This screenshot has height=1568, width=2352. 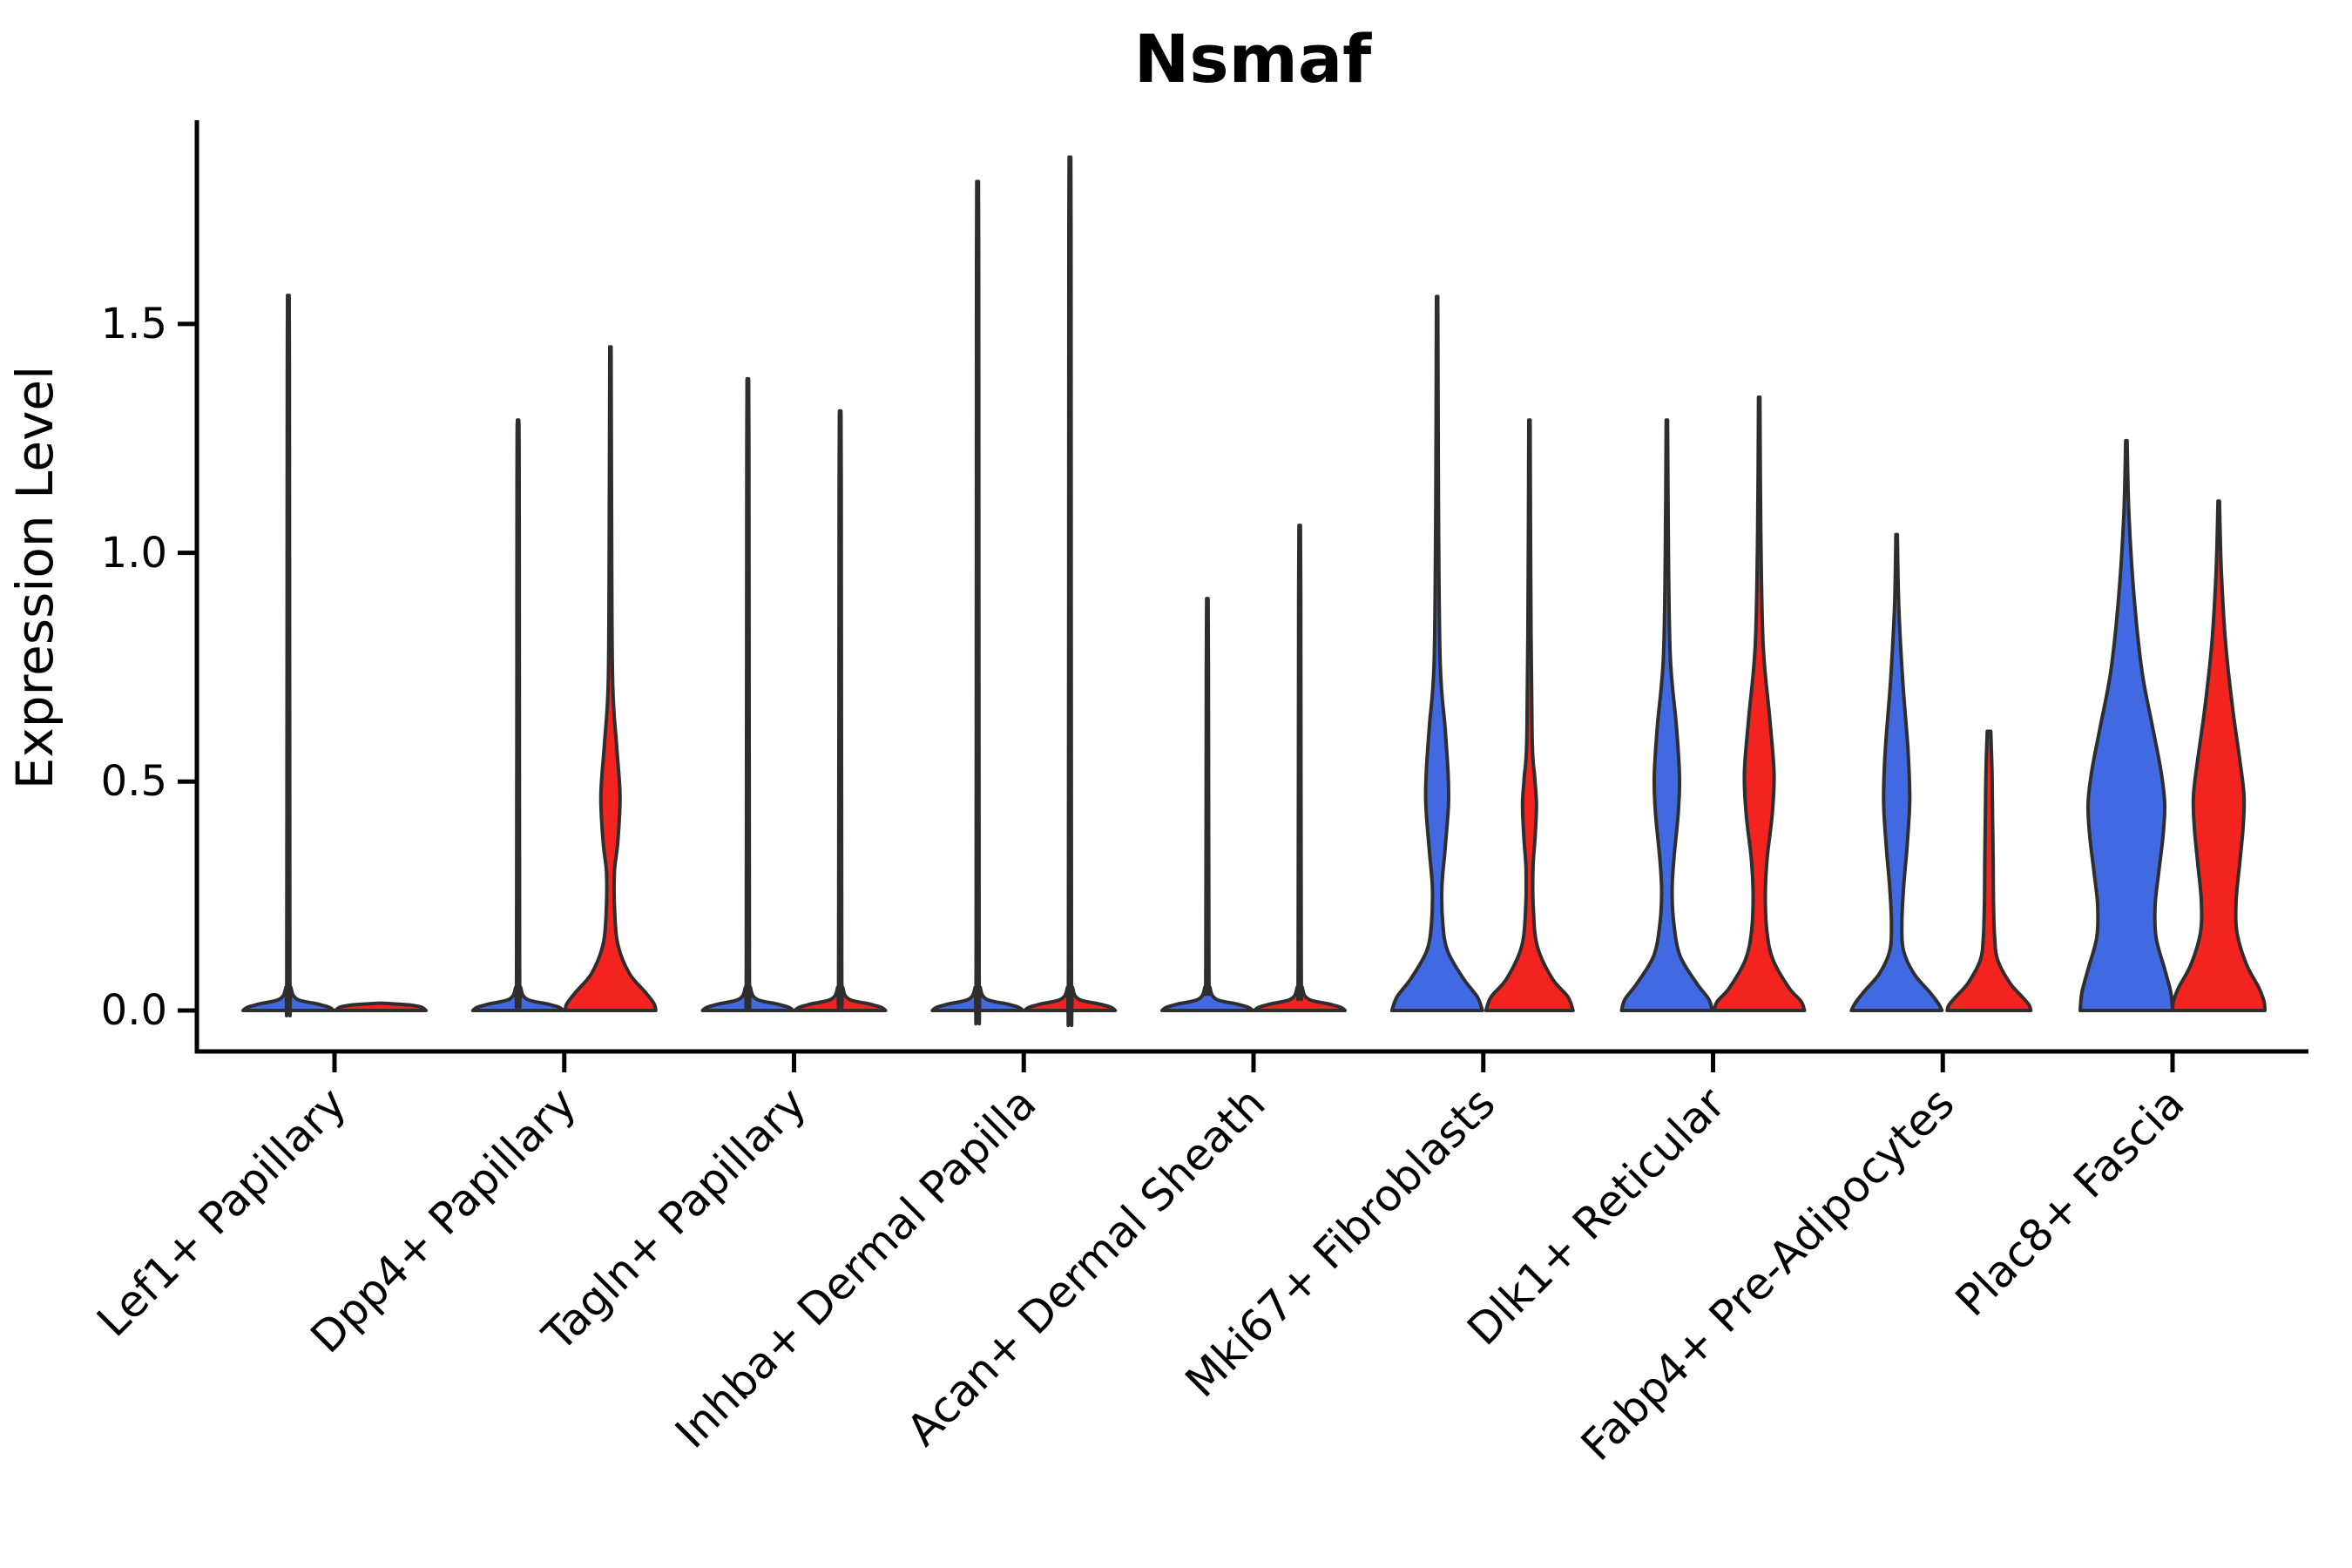 What do you see at coordinates (134, 1011) in the screenshot?
I see `y-tick-label-0: 0.0` at bounding box center [134, 1011].